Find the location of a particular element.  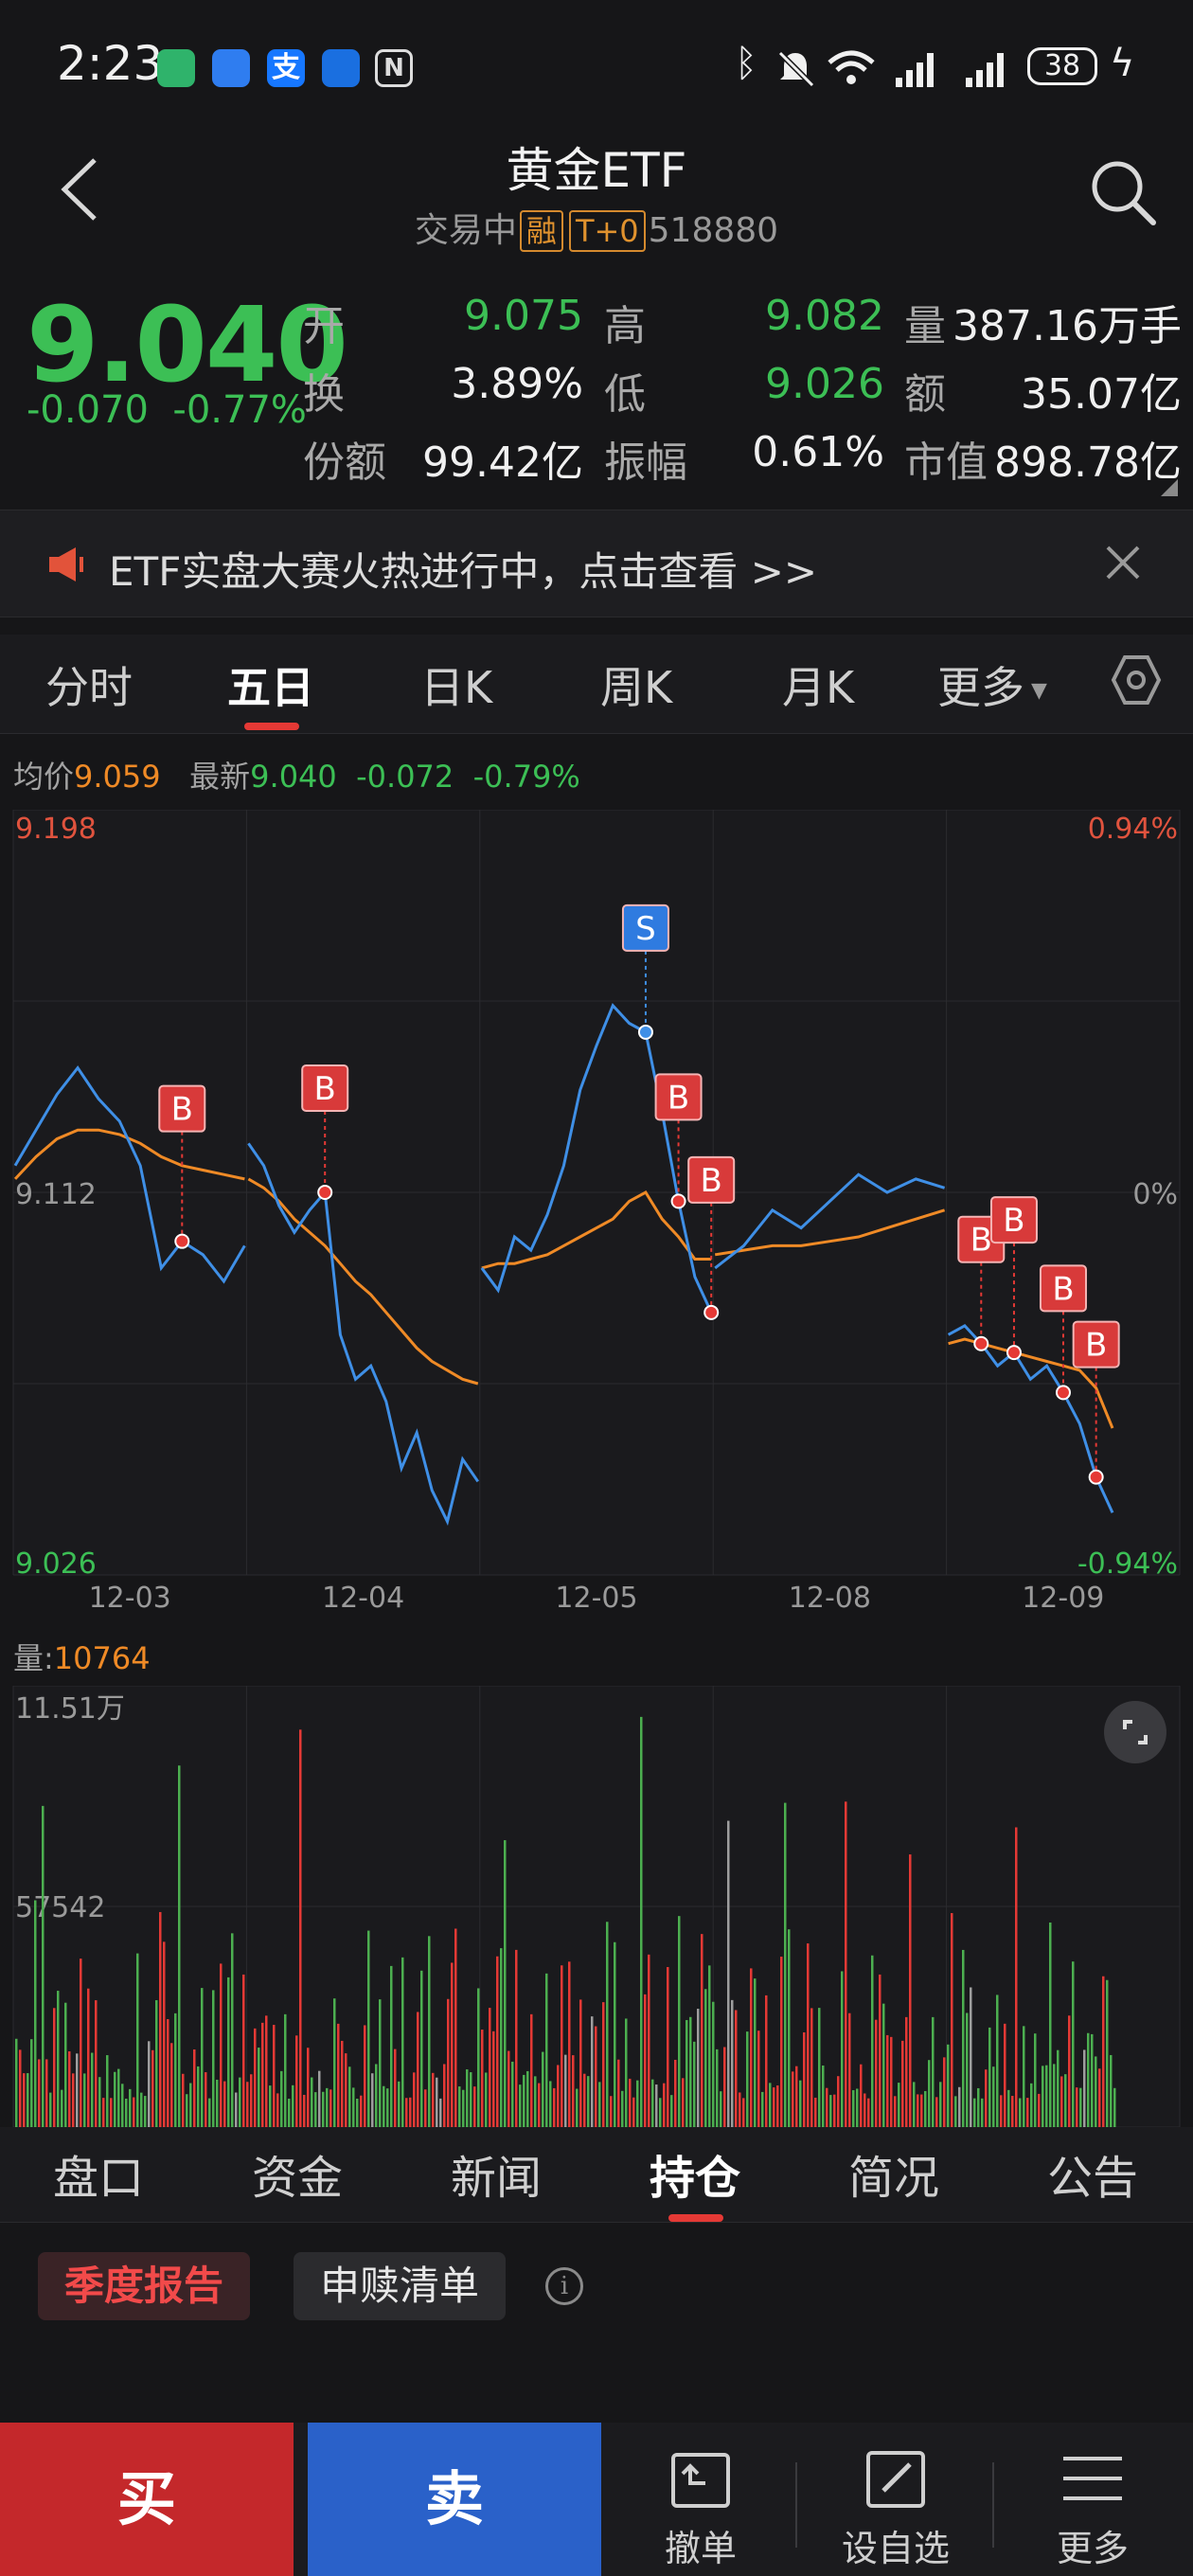

tab-daily-k: 日K is located at coordinates (456, 687).